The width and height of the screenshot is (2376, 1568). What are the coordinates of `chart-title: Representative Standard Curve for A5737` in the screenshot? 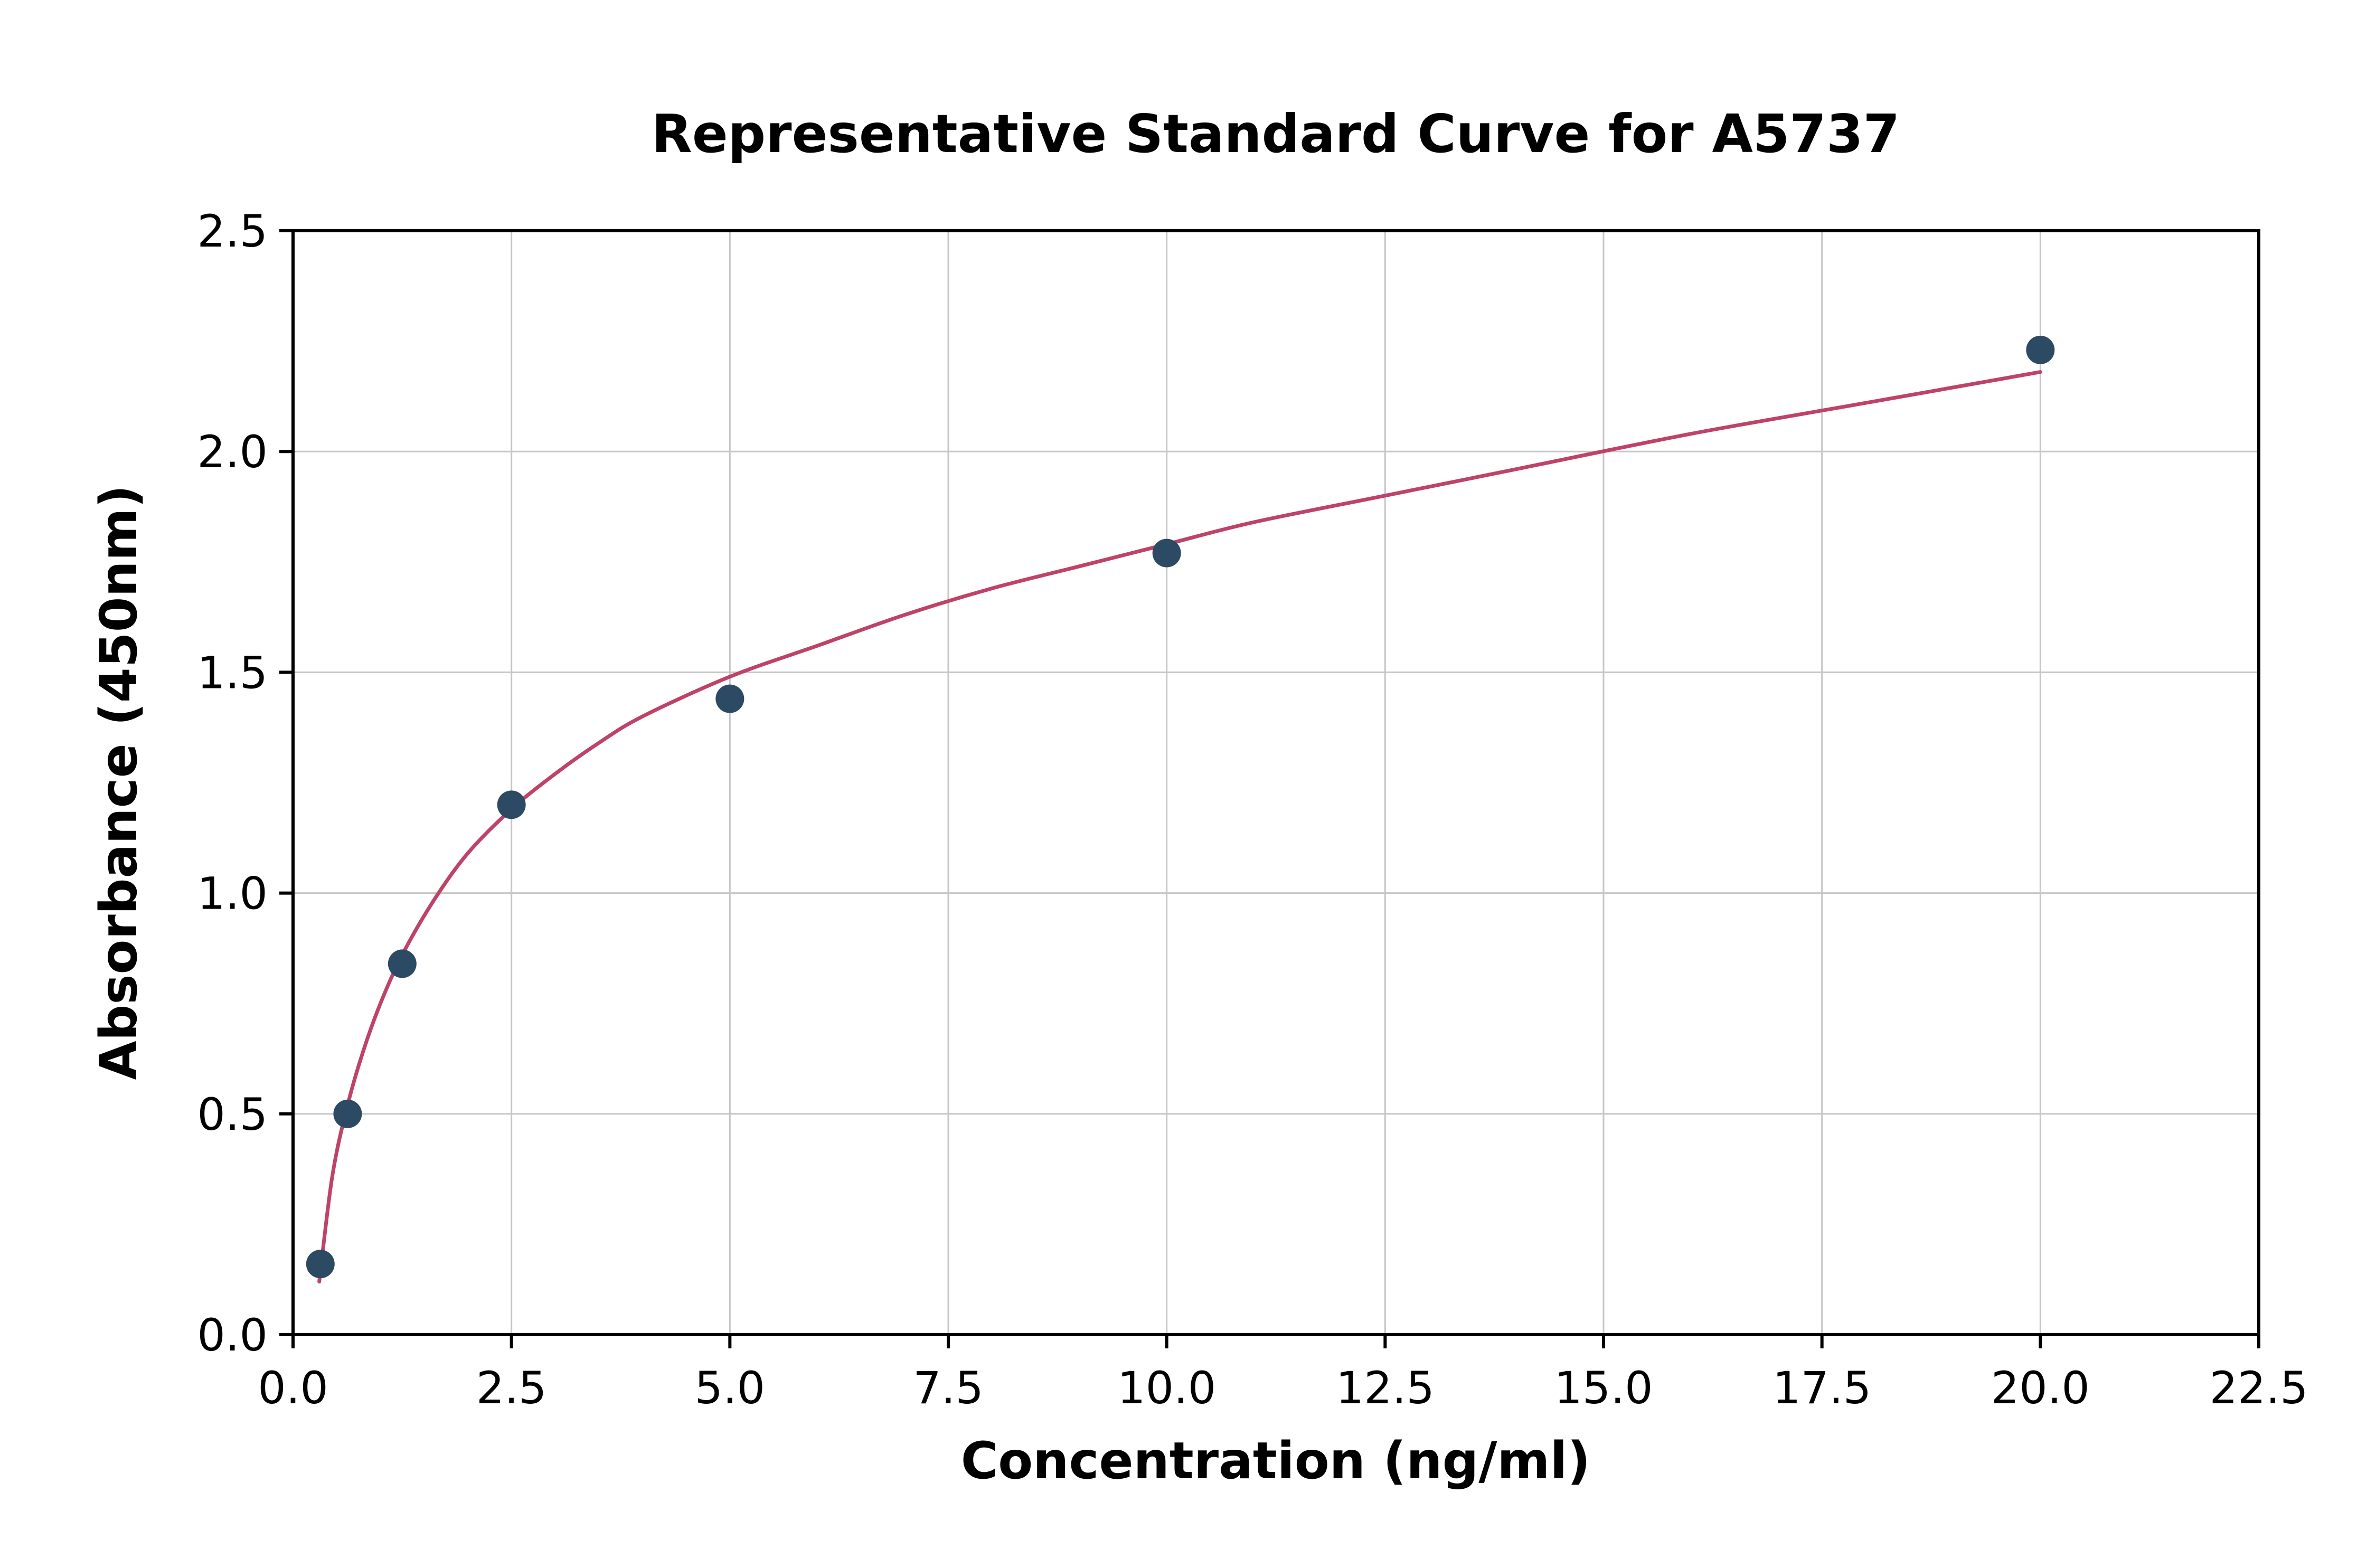 It's located at (1276, 134).